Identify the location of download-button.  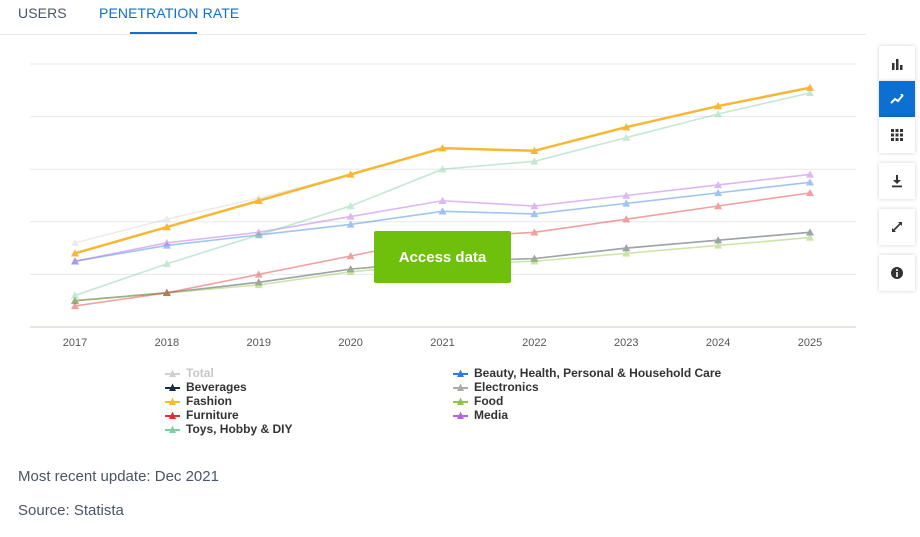
(897, 181).